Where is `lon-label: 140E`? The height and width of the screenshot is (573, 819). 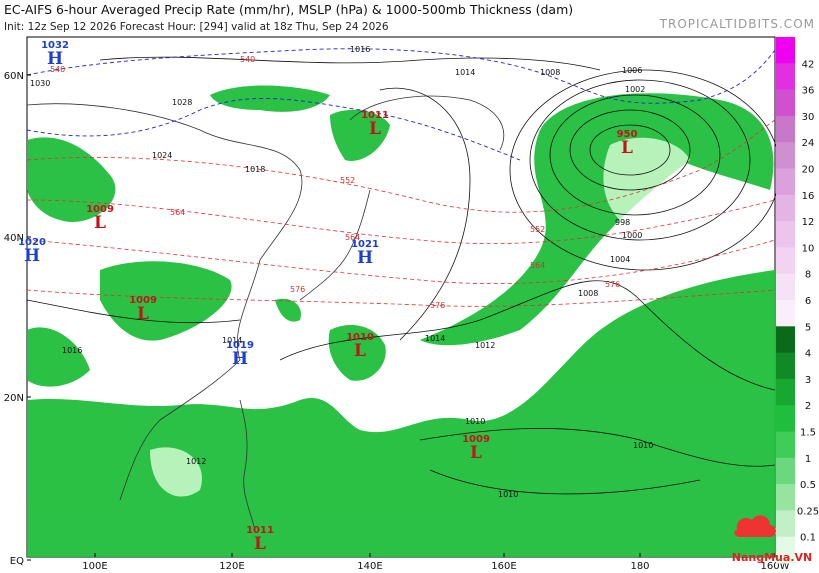
lon-label: 140E is located at coordinates (369, 566).